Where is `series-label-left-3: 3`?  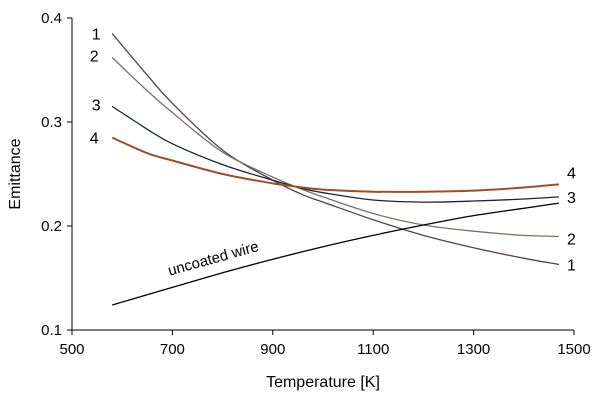
series-label-left-3: 3 is located at coordinates (96, 105).